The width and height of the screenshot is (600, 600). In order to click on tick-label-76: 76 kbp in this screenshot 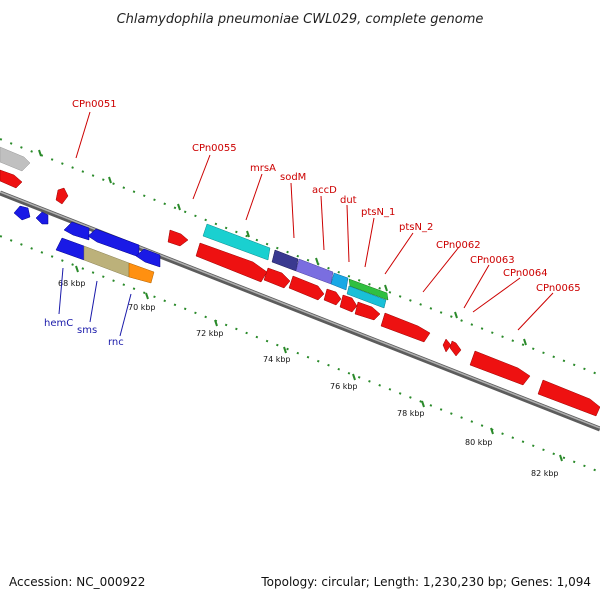, I will do `click(344, 386)`.